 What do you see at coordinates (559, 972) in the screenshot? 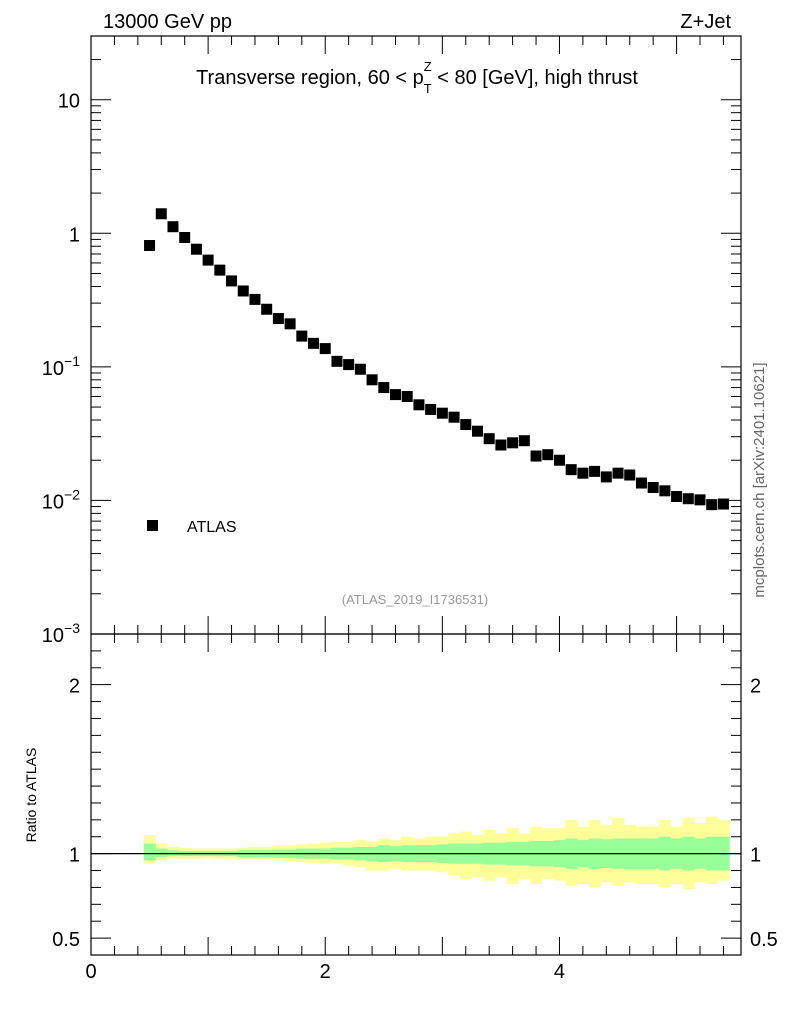
I see `x-tick-label: 4` at bounding box center [559, 972].